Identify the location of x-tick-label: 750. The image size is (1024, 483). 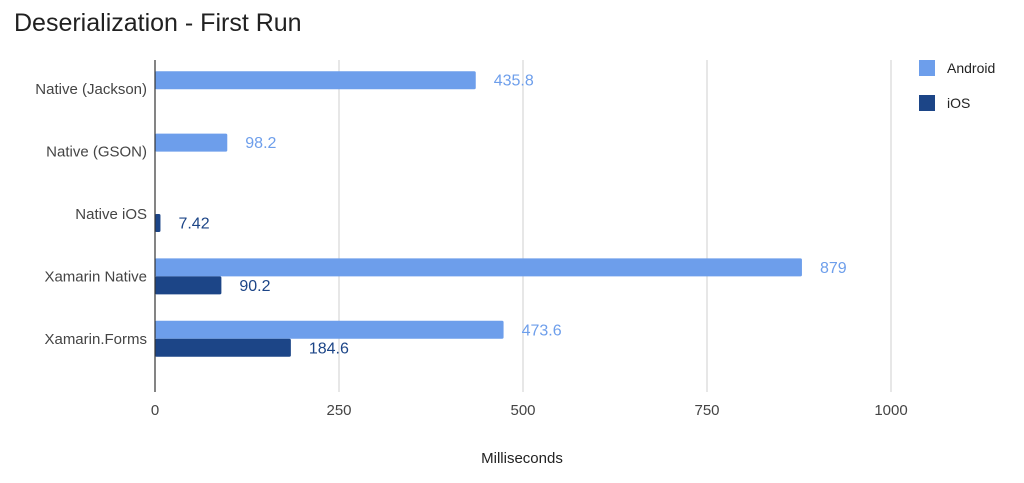
(706, 410).